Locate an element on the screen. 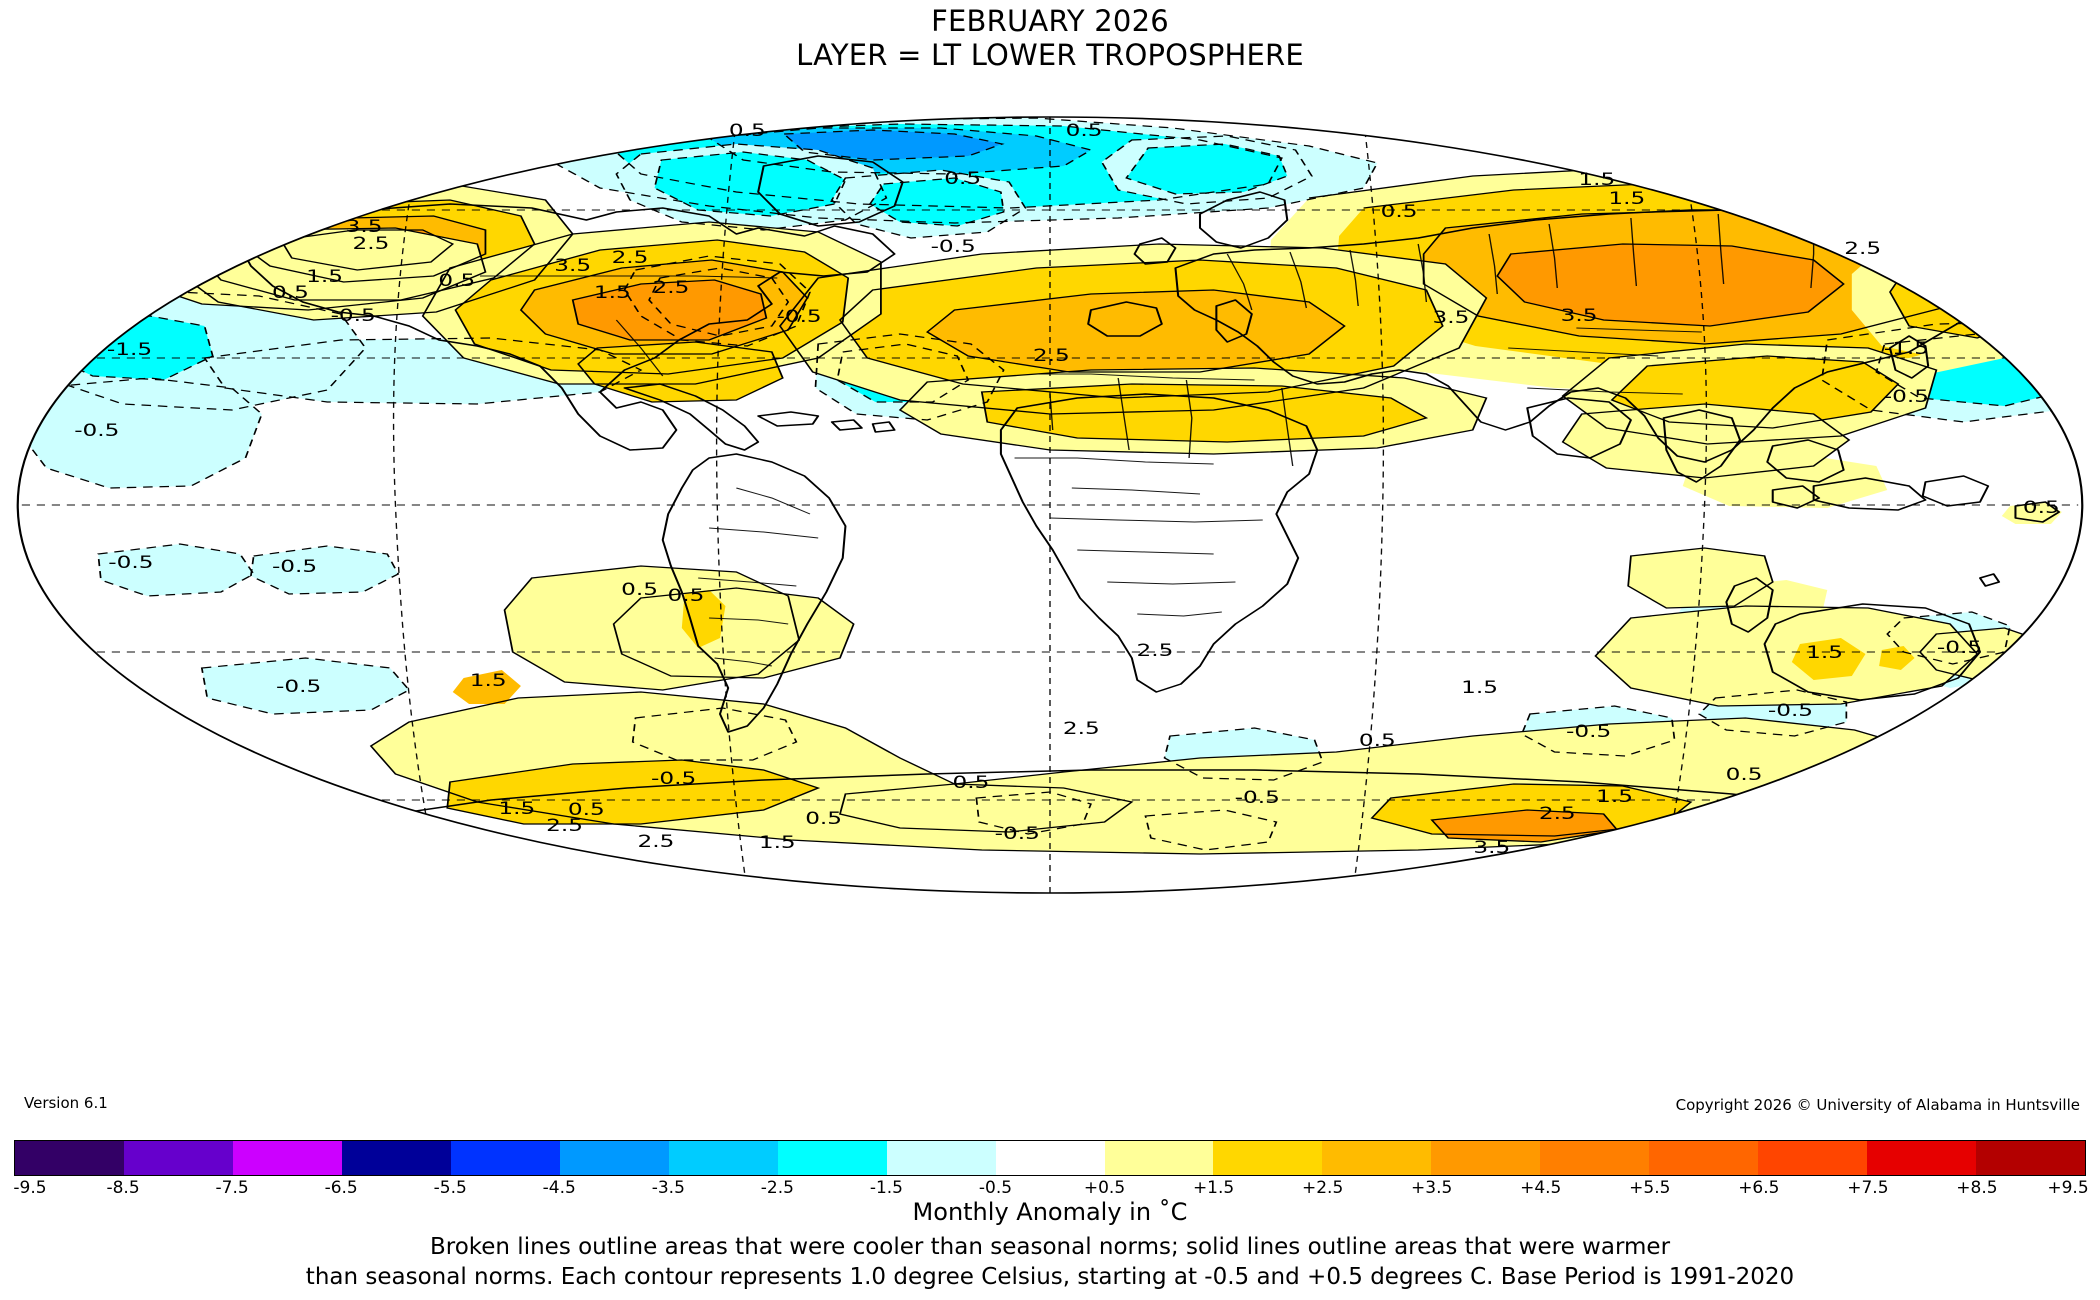  colorbar-tick: +0.5 is located at coordinates (1104, 1188).